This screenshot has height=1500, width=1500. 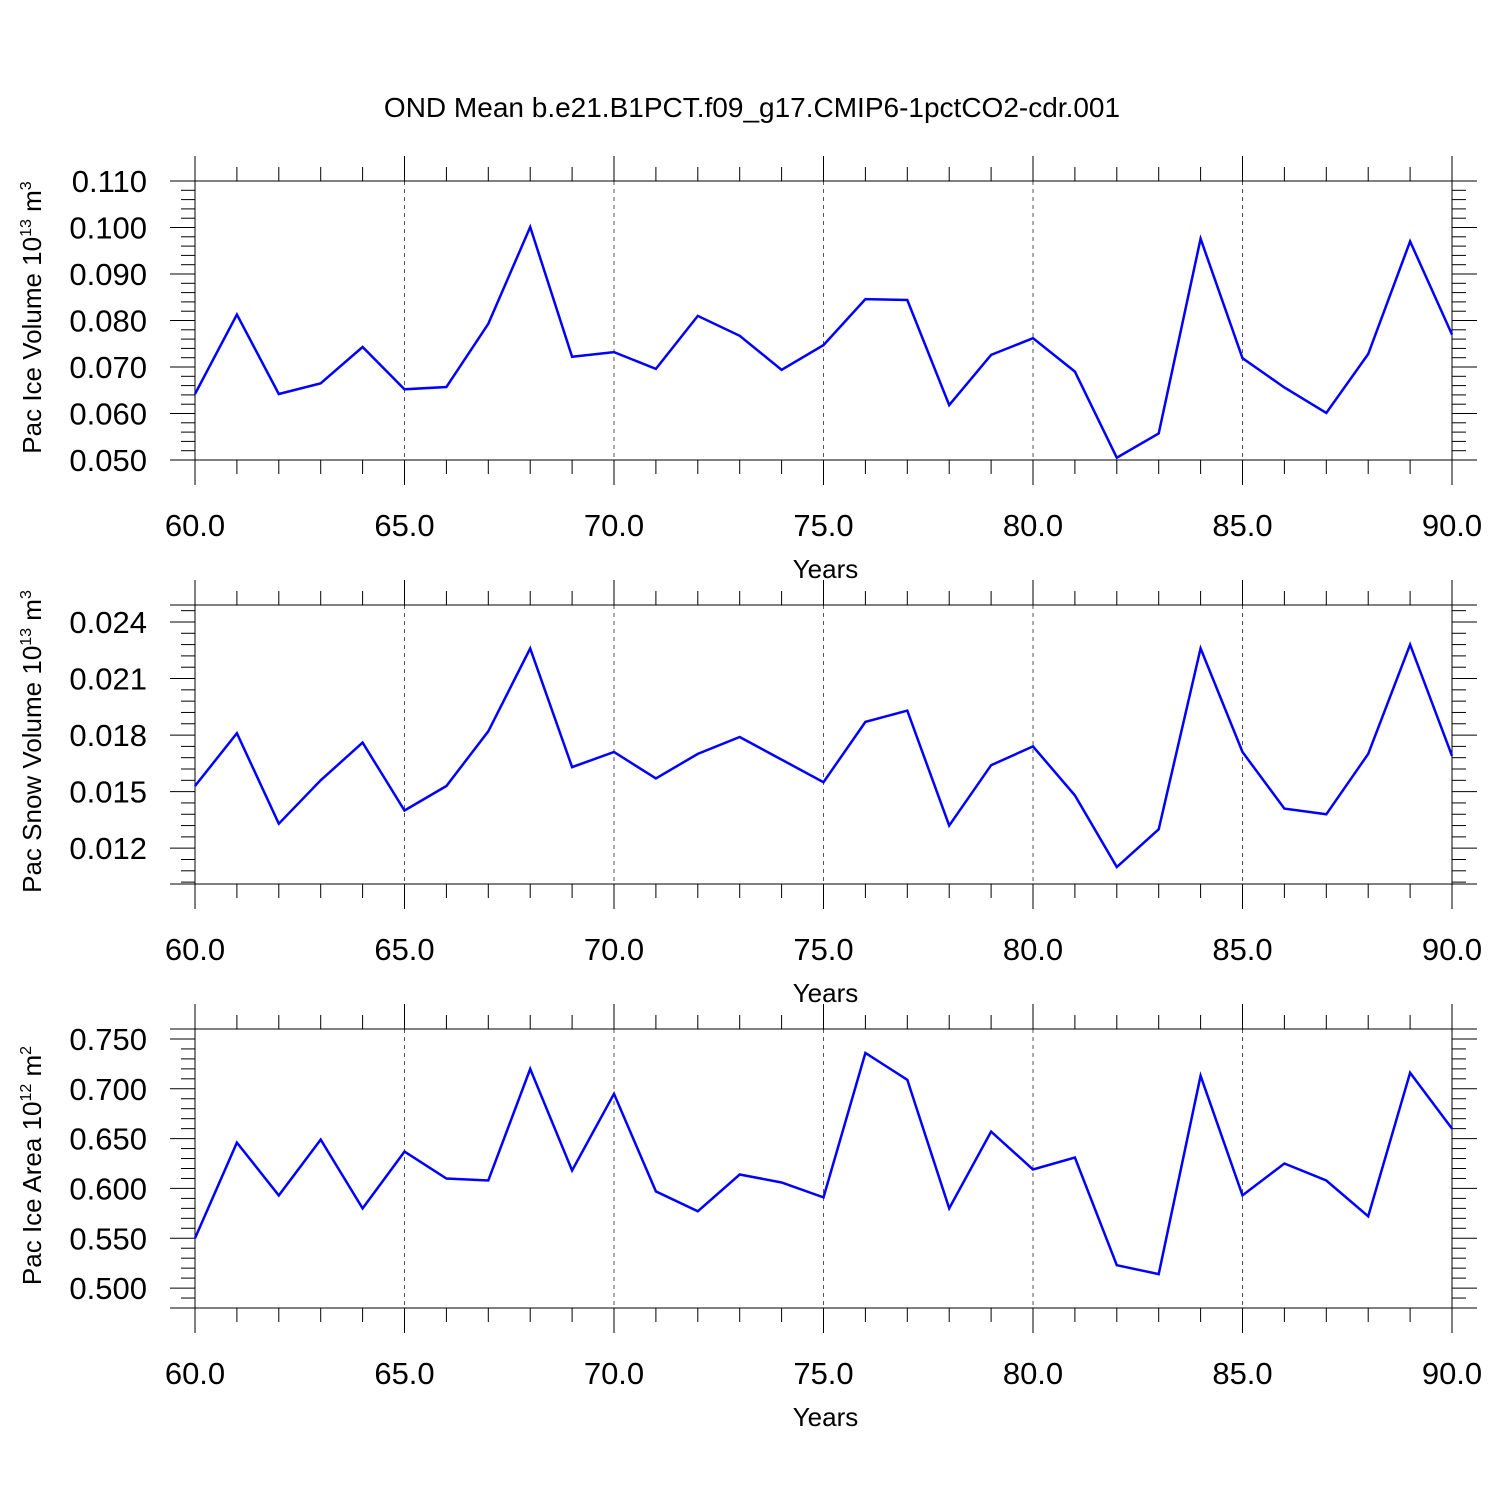 What do you see at coordinates (108, 1139) in the screenshot?
I see `y-tick-label: 0.650` at bounding box center [108, 1139].